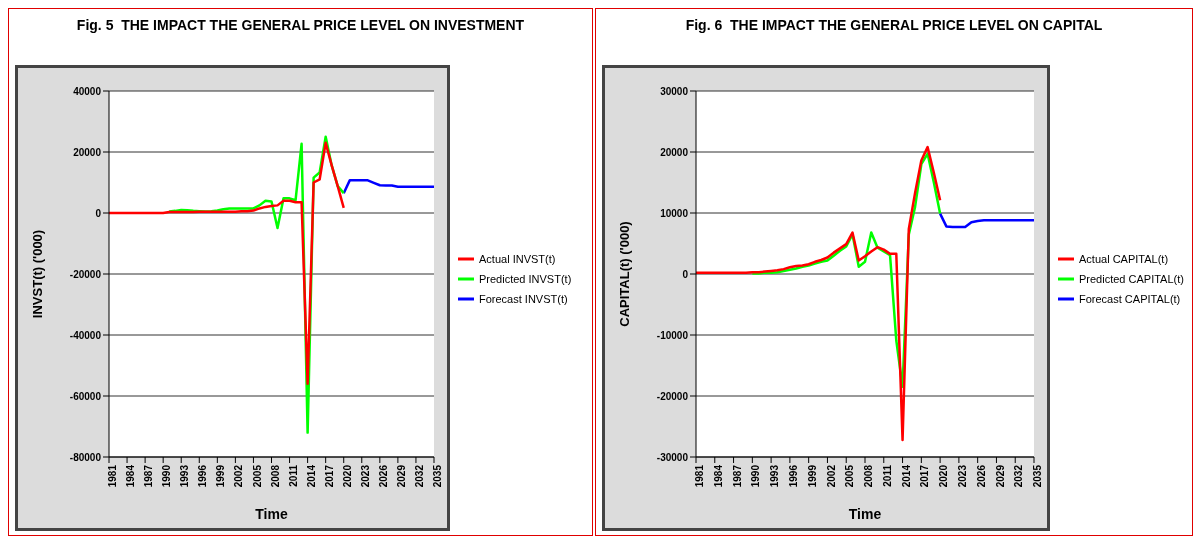 Image resolution: width=1201 pixels, height=538 pixels. What do you see at coordinates (1131, 279) in the screenshot?
I see `legend-label: Predicted CAPITAL(t)` at bounding box center [1131, 279].